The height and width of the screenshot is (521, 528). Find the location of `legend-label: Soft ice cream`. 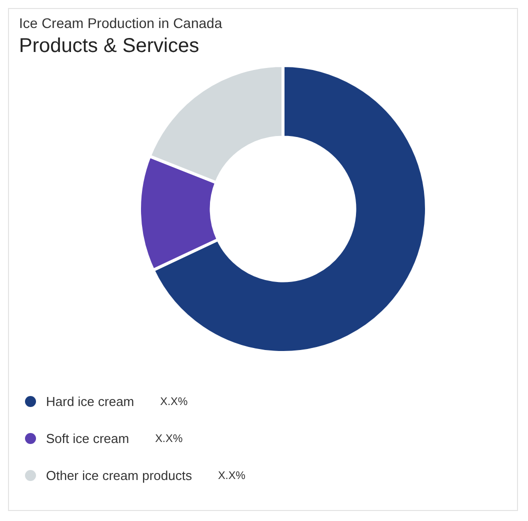

legend-label: Soft ice cream is located at coordinates (88, 438).